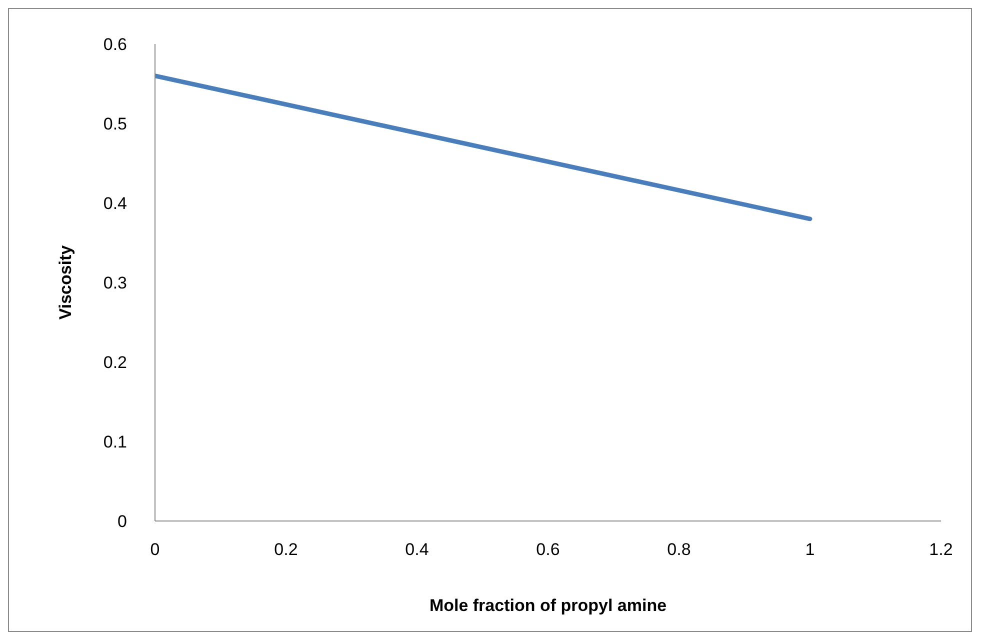 Image resolution: width=985 pixels, height=640 pixels. Describe the element at coordinates (115, 362) in the screenshot. I see `y-tick-label: 0.2` at that location.